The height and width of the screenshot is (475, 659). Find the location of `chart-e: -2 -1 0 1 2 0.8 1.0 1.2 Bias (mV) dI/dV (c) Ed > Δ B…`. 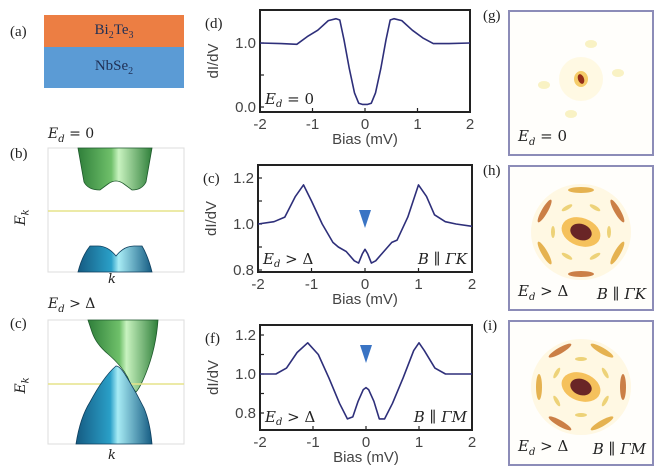

chart-e: -2 -1 0 1 2 0.8 1.0 1.2 Bias (mV) dI/dV (c) Ed > Δ B… is located at coordinates (339, 236).